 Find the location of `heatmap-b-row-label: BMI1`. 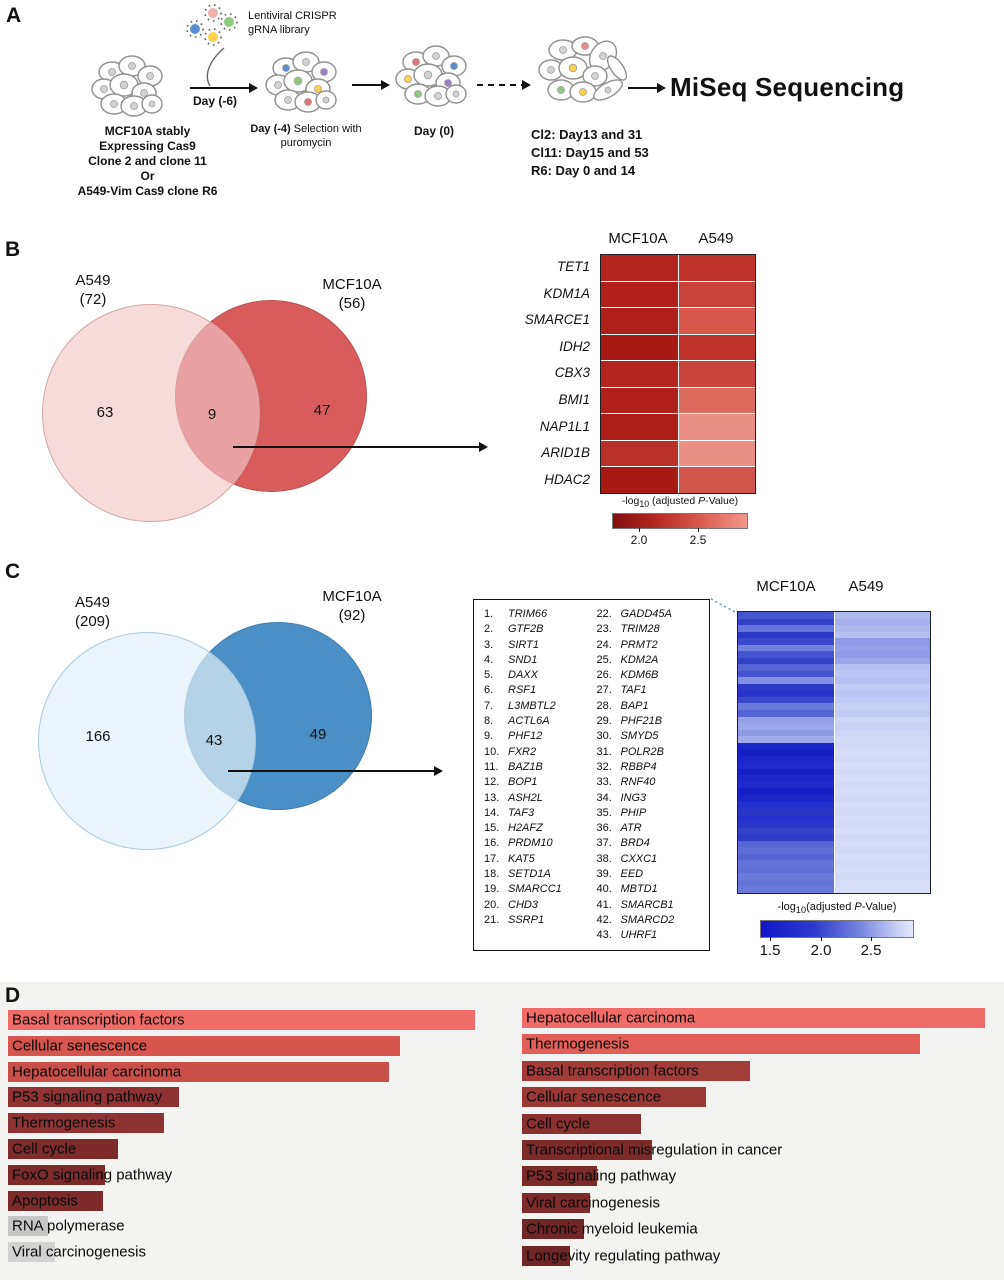

heatmap-b-row-label: BMI1 is located at coordinates (574, 400).